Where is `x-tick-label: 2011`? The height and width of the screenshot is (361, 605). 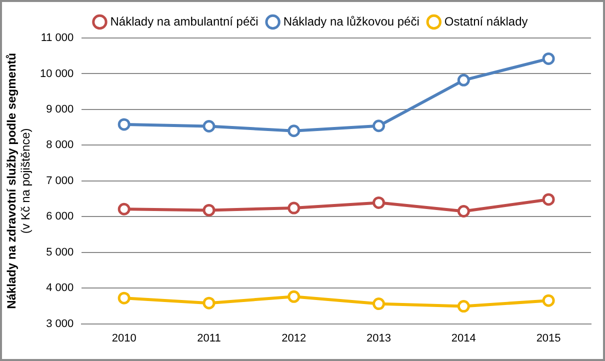
x-tick-label: 2011 is located at coordinates (209, 338).